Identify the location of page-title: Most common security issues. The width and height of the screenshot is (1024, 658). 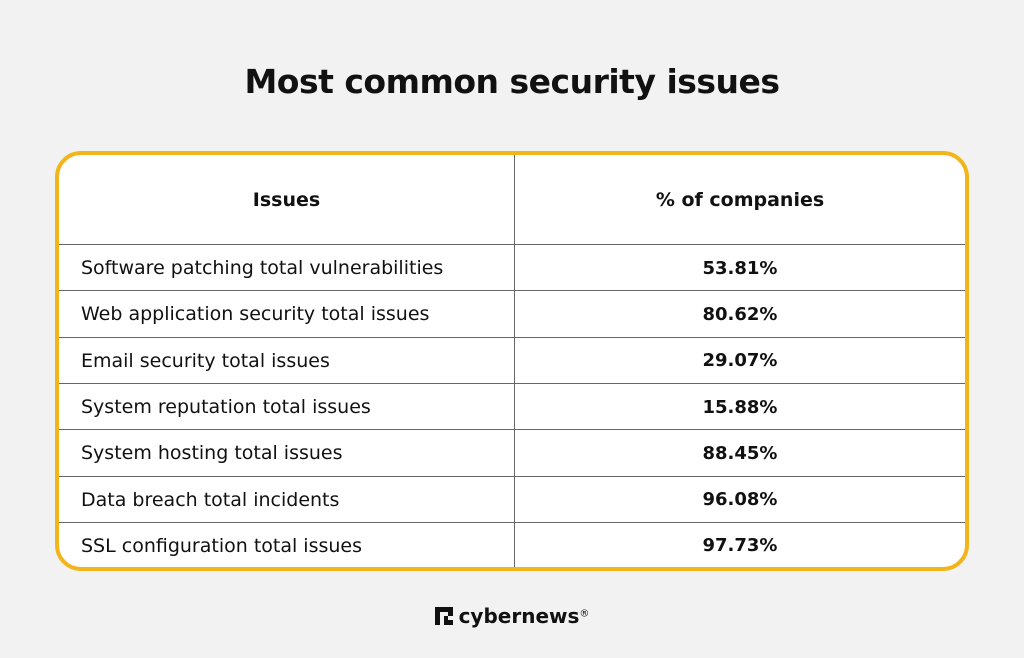
(512, 81).